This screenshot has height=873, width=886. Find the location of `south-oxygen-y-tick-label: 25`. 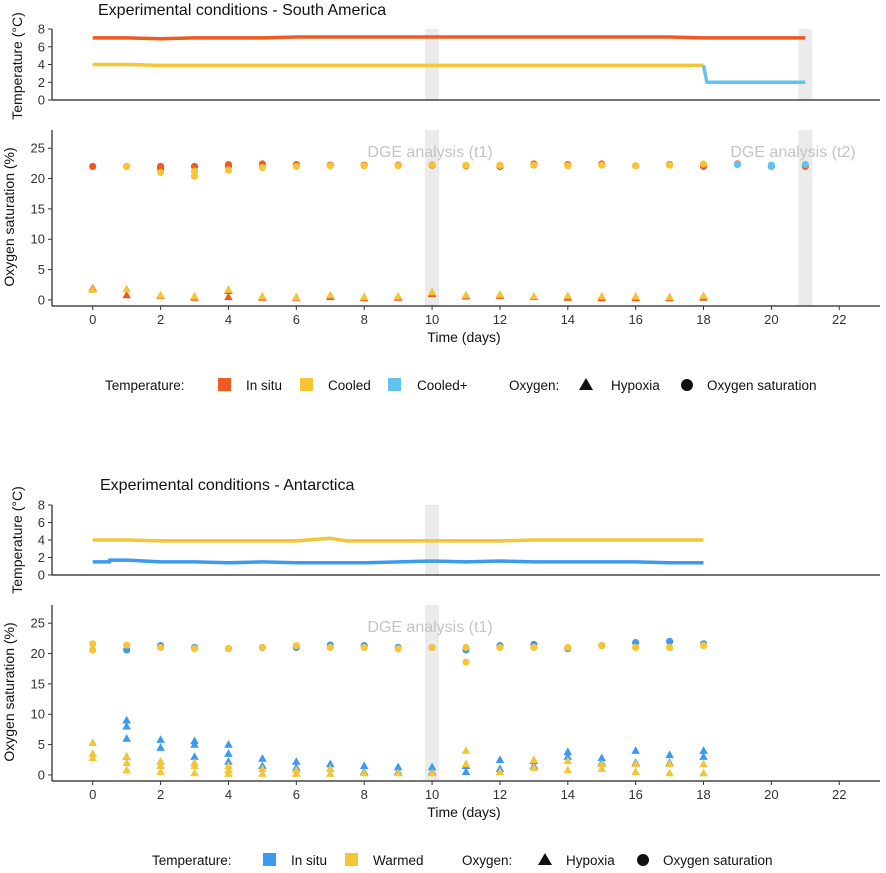

south-oxygen-y-tick-label: 25 is located at coordinates (38, 148).